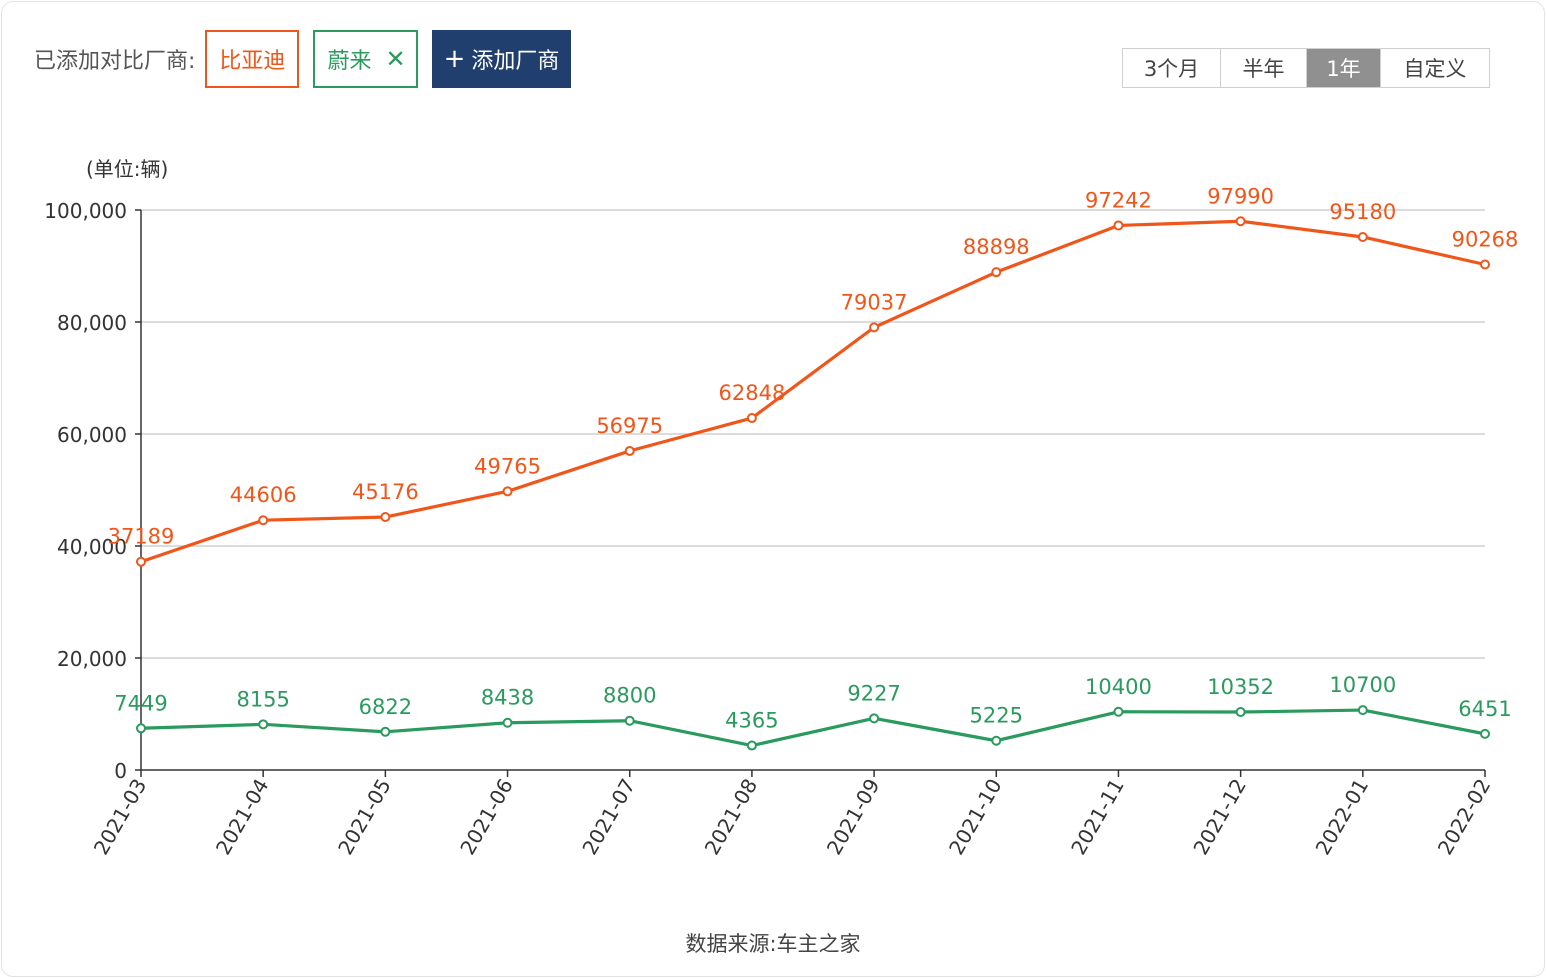  I want to click on tag-byd-label: 比亚迪, so click(252, 61).